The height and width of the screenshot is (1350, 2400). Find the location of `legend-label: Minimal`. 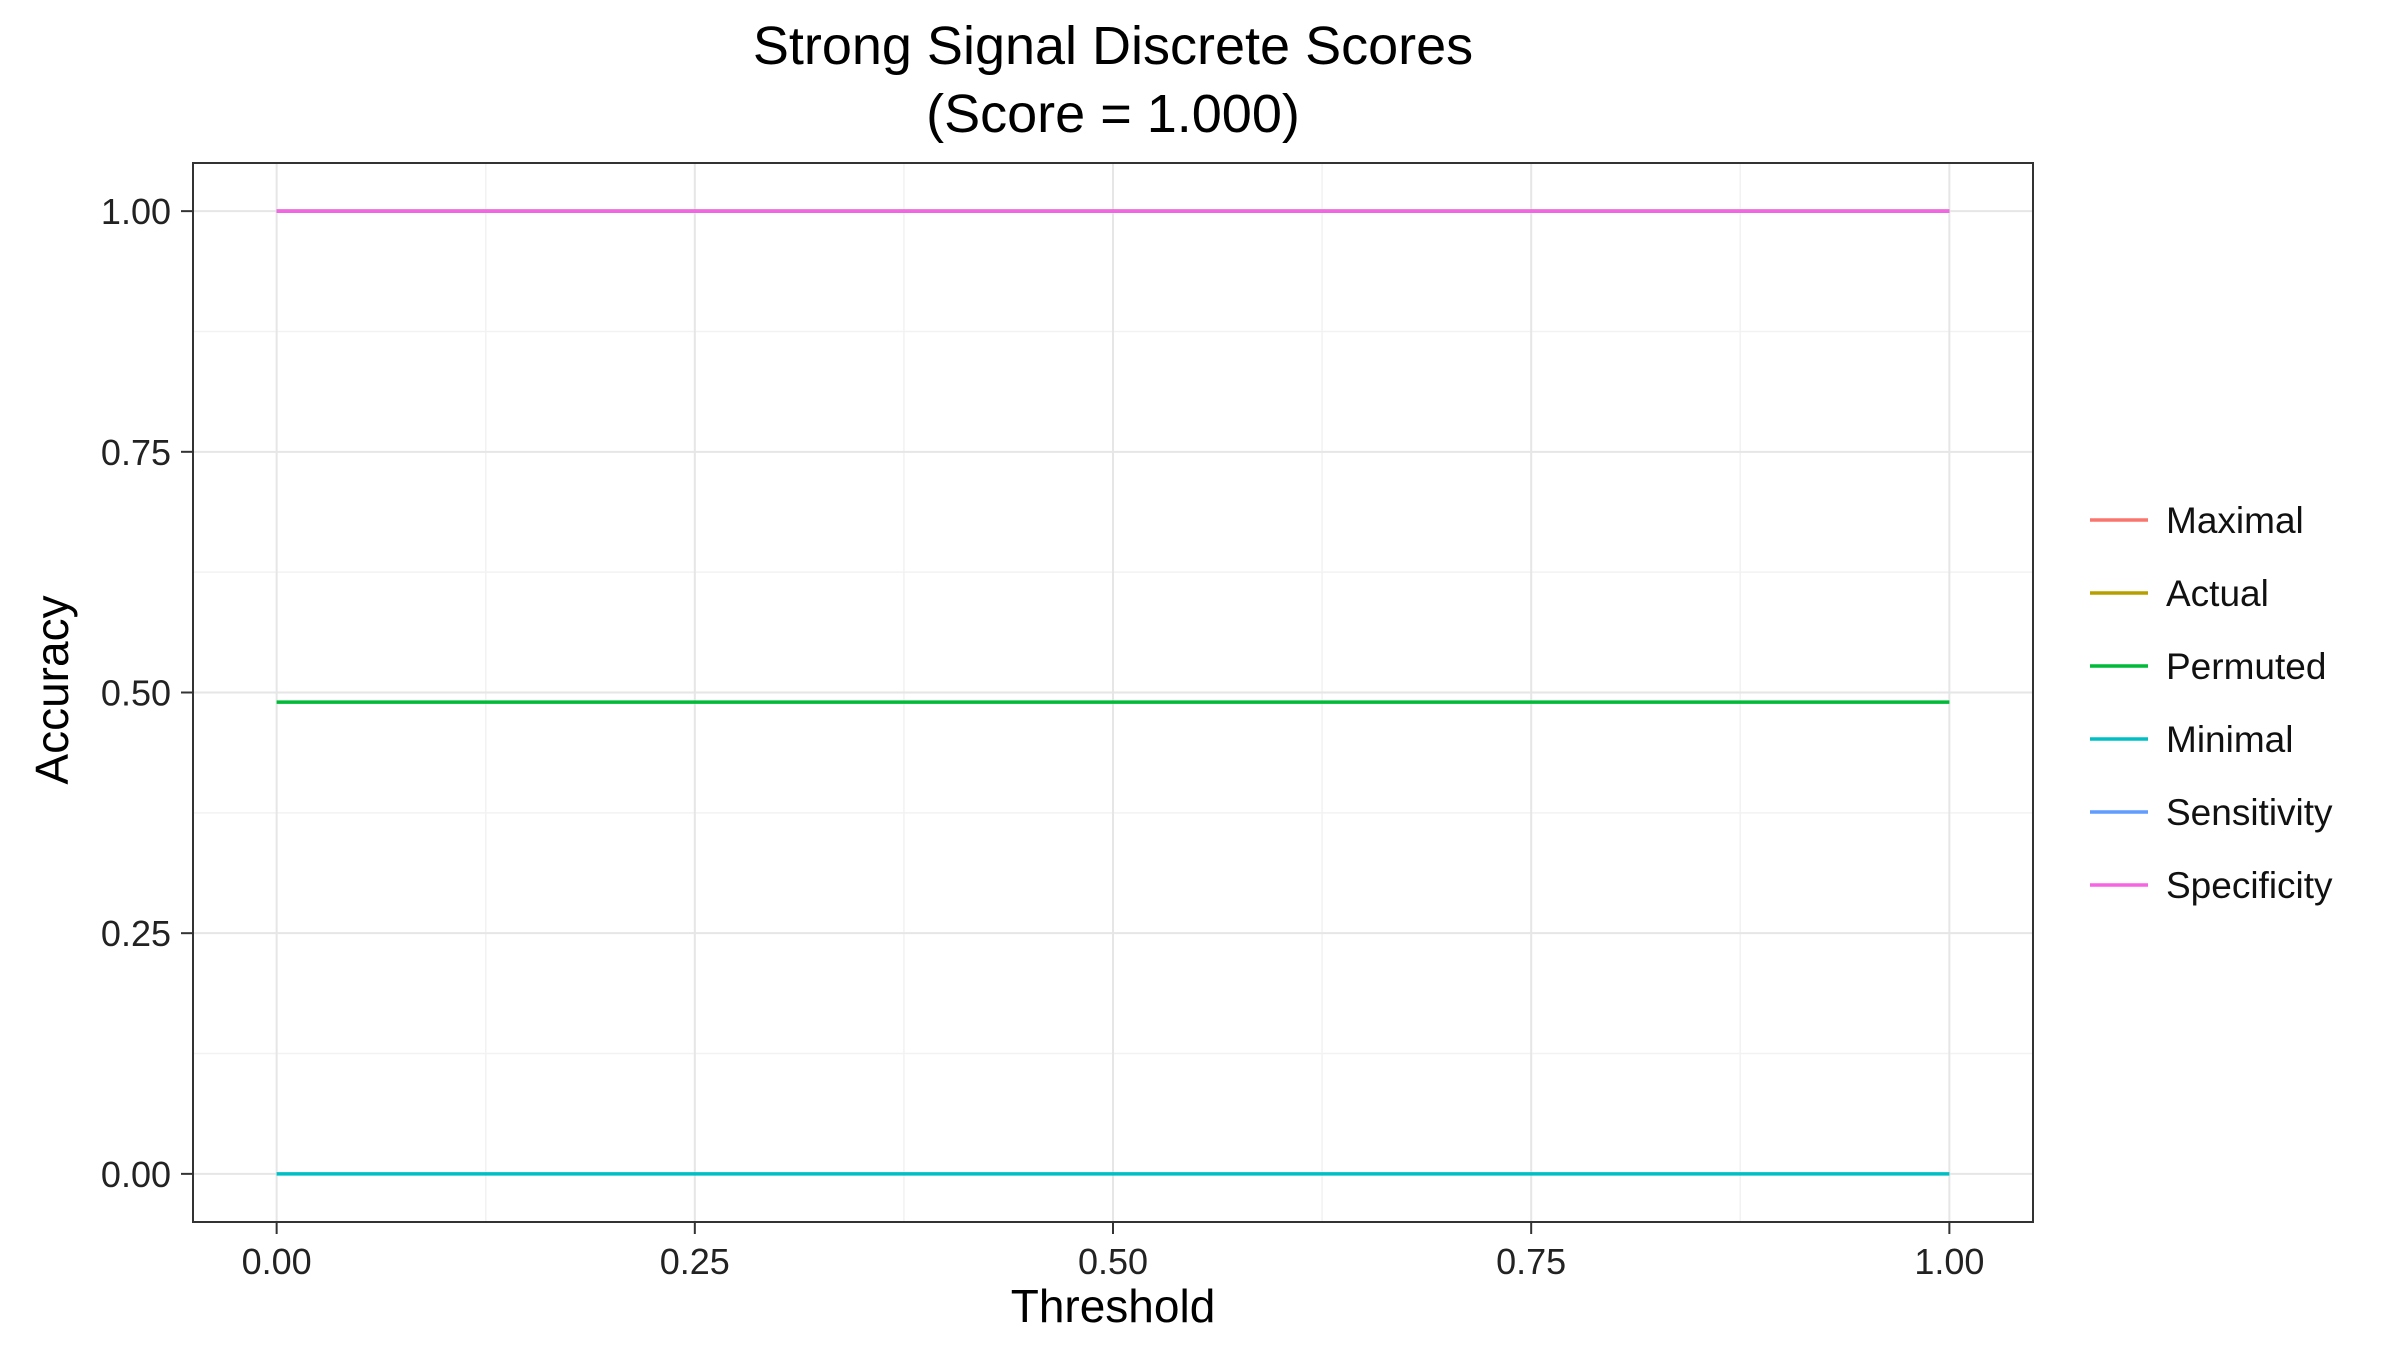

legend-label: Minimal is located at coordinates (2229, 739).